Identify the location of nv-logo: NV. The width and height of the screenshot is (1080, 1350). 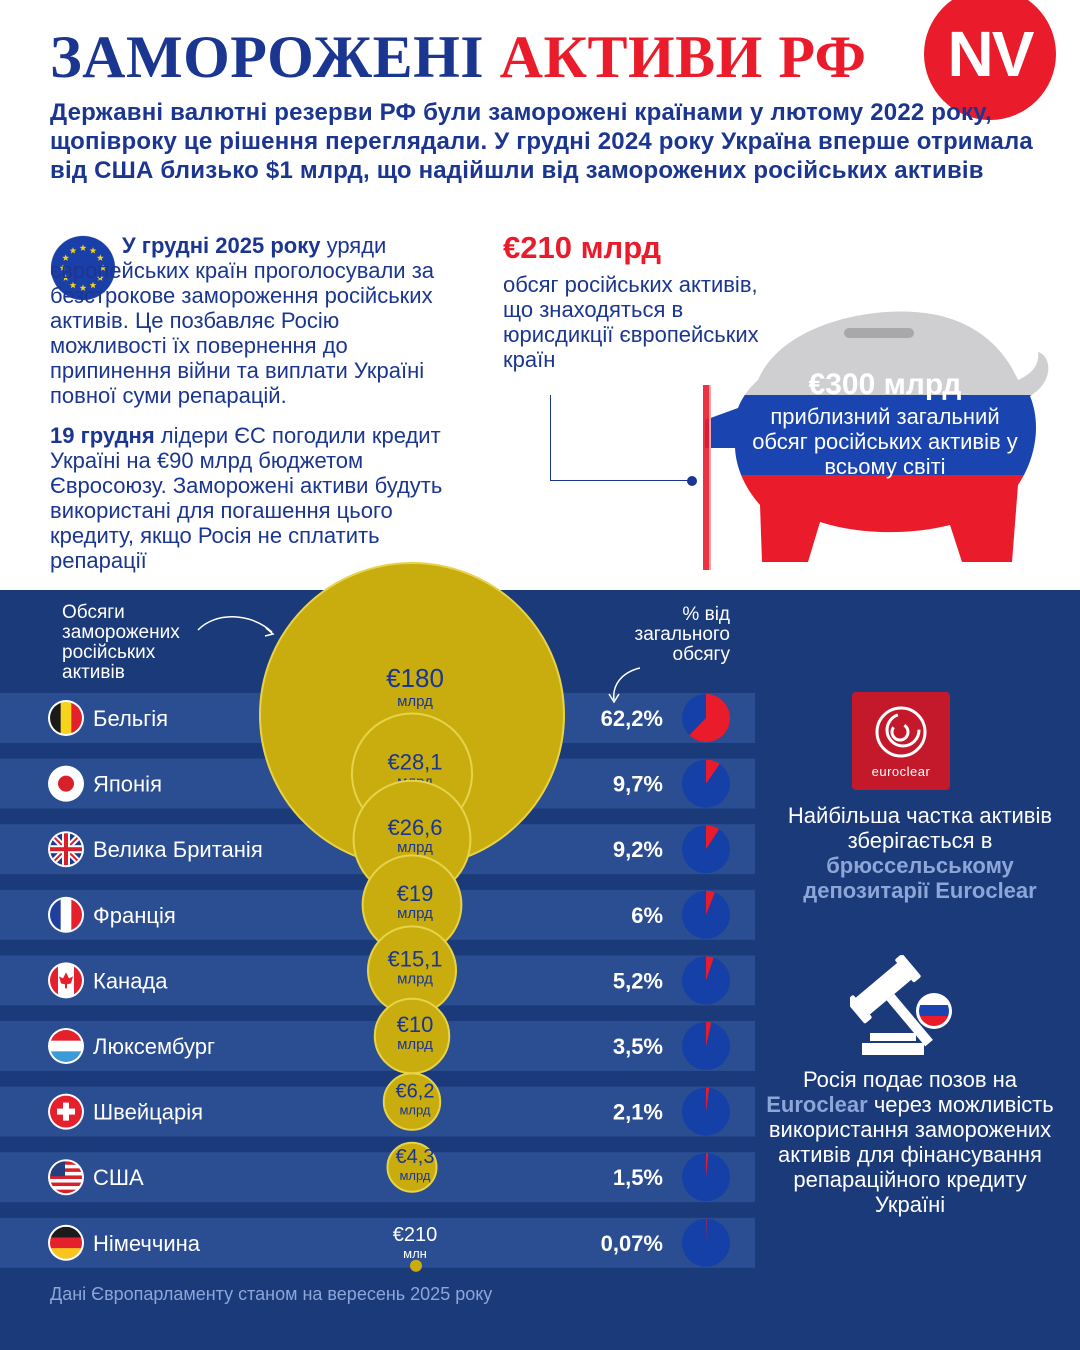
(990, 60).